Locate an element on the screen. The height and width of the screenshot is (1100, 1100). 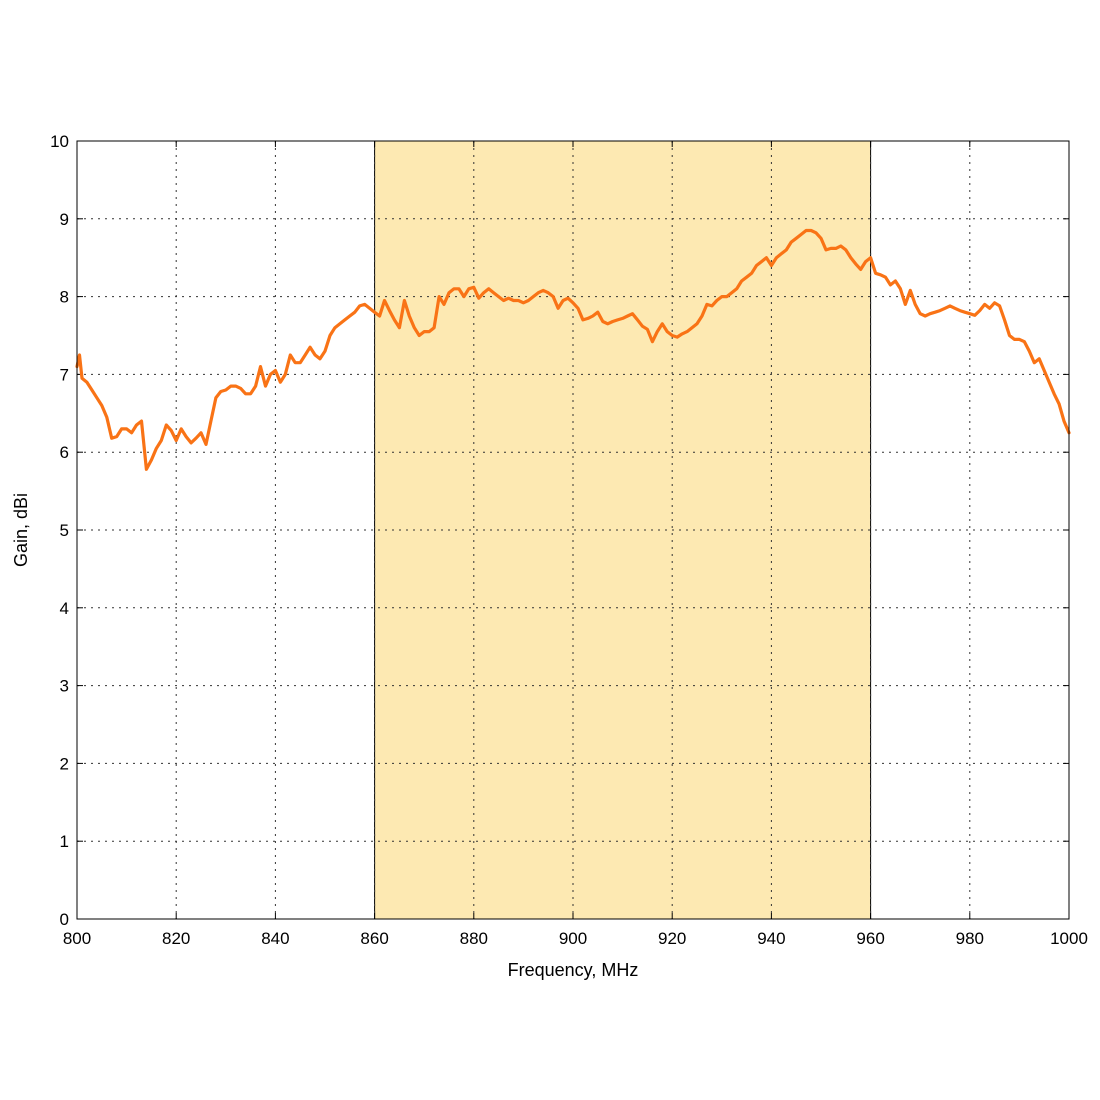
y-tick-label: 5 is located at coordinates (64, 530).